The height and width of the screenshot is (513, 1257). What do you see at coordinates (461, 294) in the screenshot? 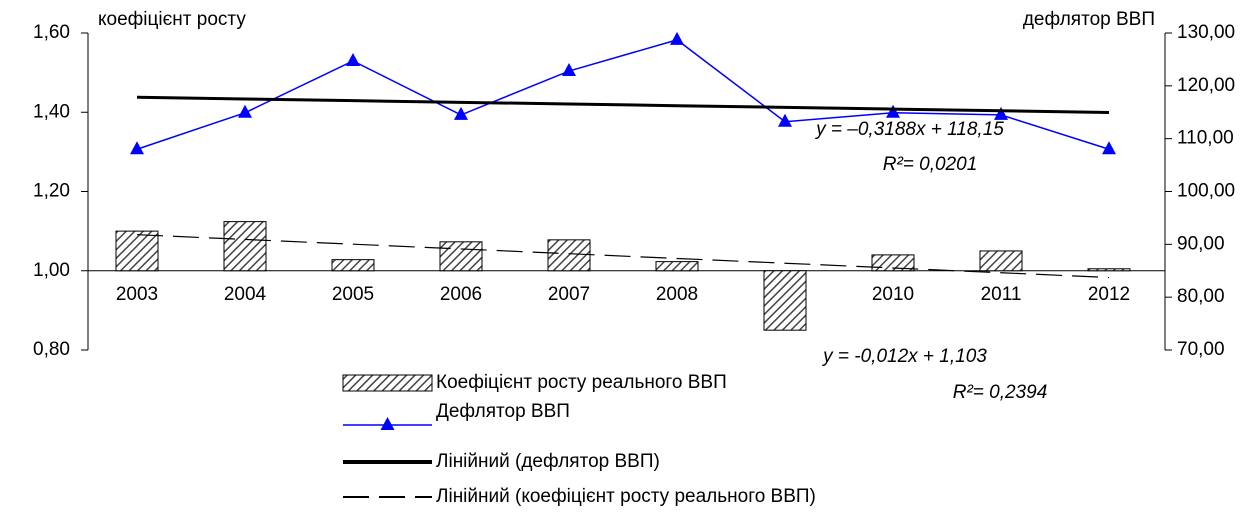
I see `x-tick-label: 2006` at bounding box center [461, 294].